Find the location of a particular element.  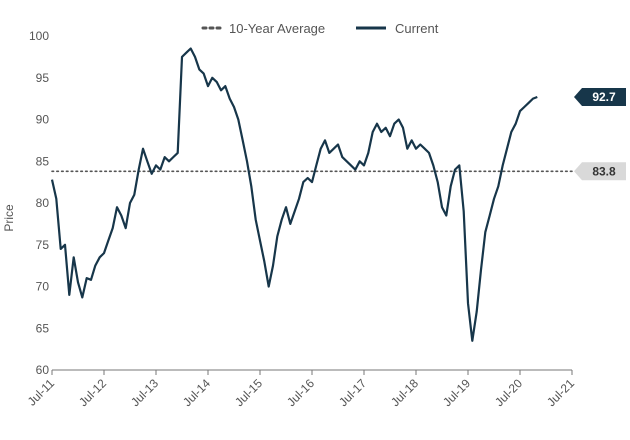

y-axis: 60 65 70 75 80 85 90 95 100 is located at coordinates (39, 203).